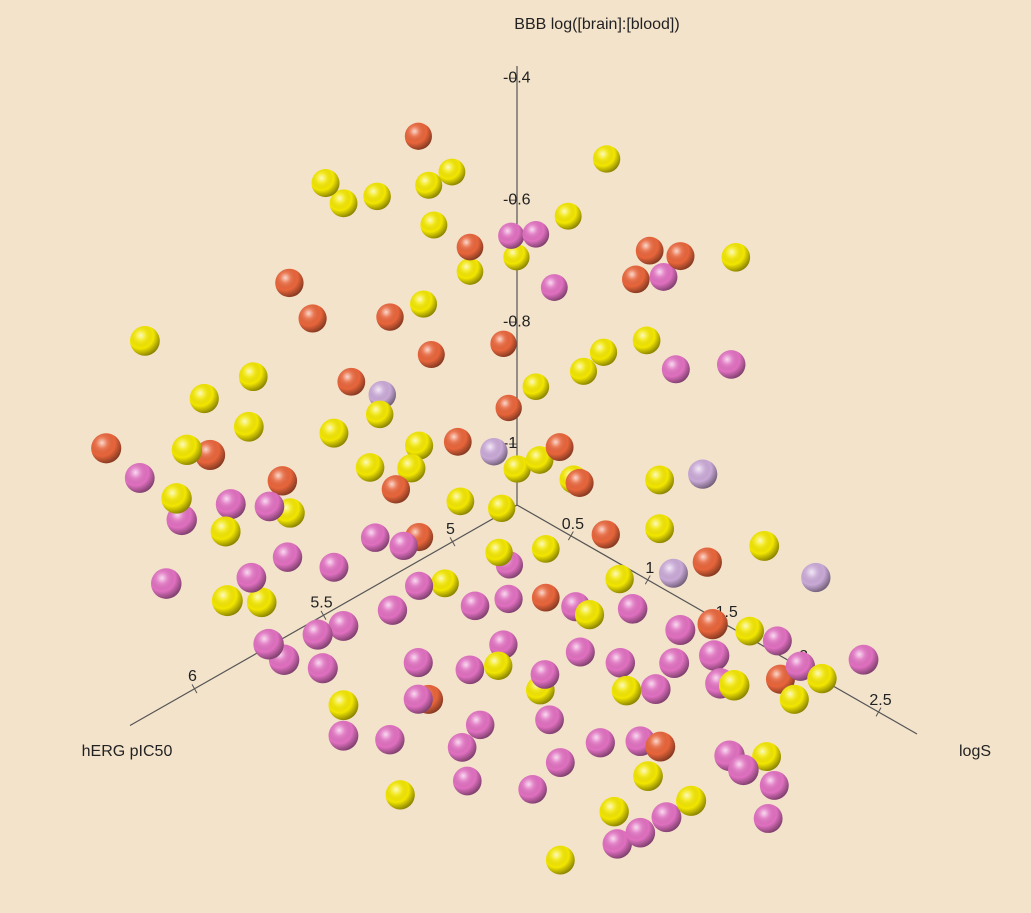  I want to click on y-tick-label: 1, so click(649, 568).